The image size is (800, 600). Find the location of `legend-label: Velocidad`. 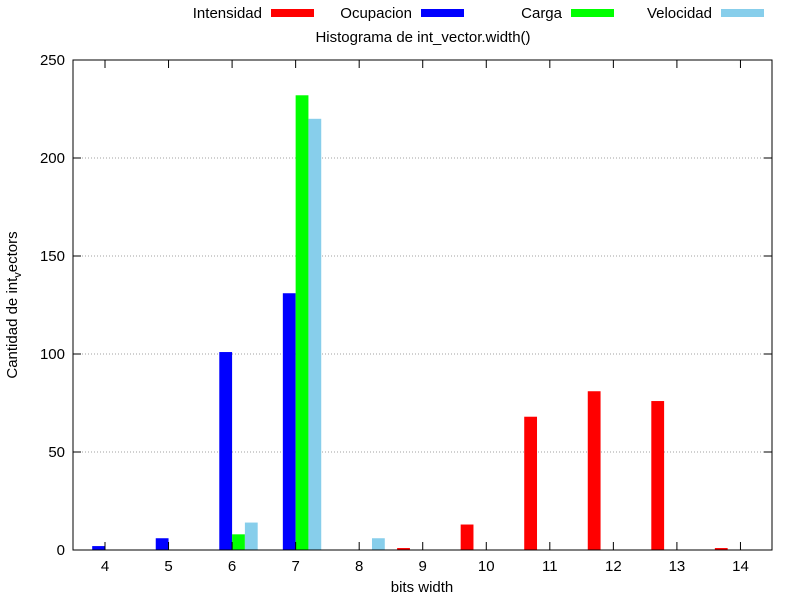

legend-label: Velocidad is located at coordinates (679, 13).